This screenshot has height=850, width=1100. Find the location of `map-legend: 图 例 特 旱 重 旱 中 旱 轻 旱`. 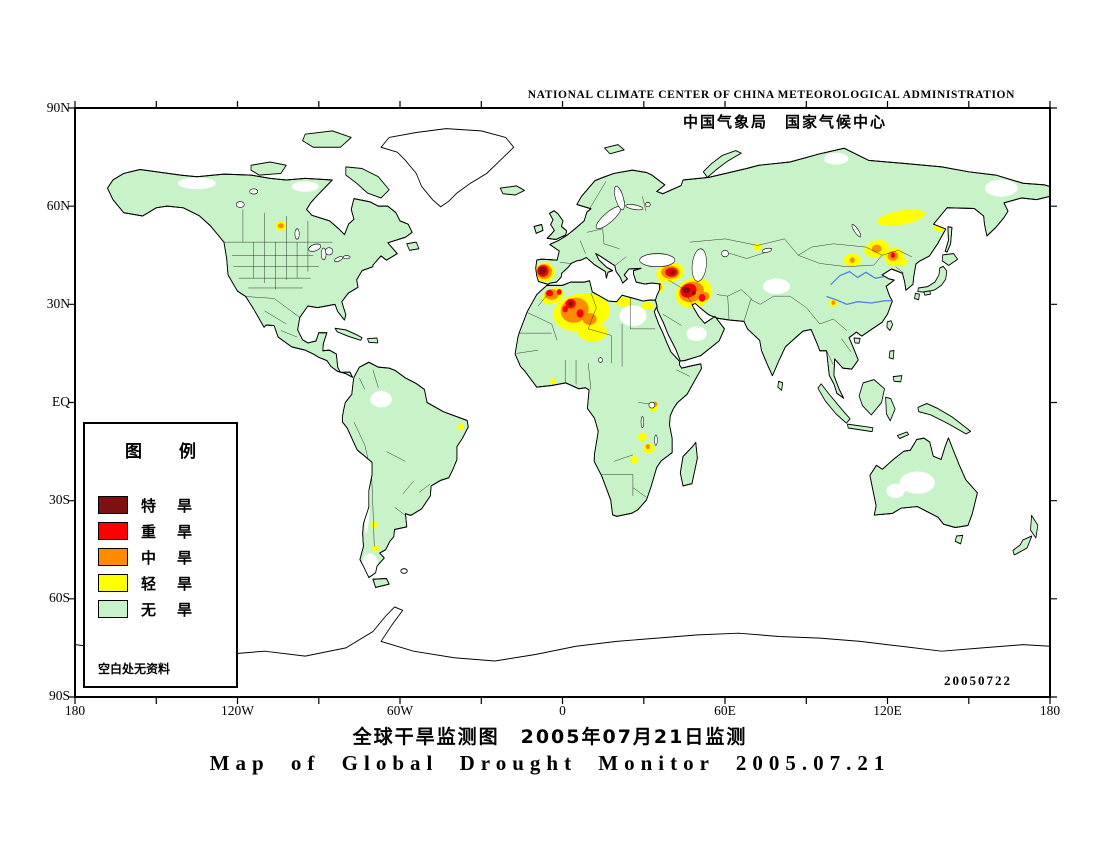

map-legend: 图 例 特 旱 重 旱 中 旱 轻 旱 is located at coordinates (160, 555).